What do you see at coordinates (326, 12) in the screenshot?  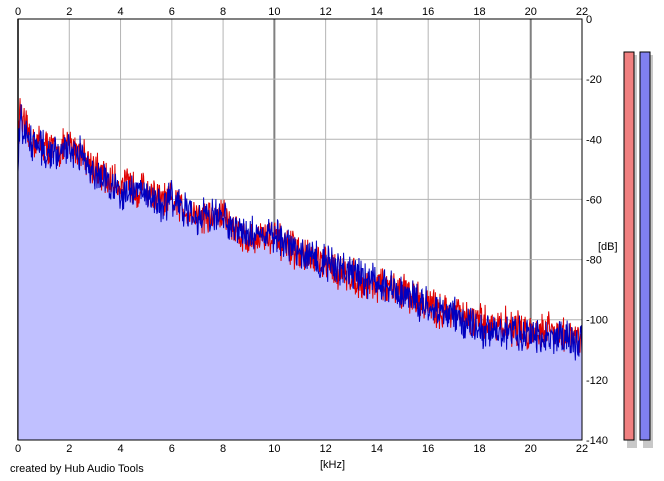 I see `x-tick-label-top: 12` at bounding box center [326, 12].